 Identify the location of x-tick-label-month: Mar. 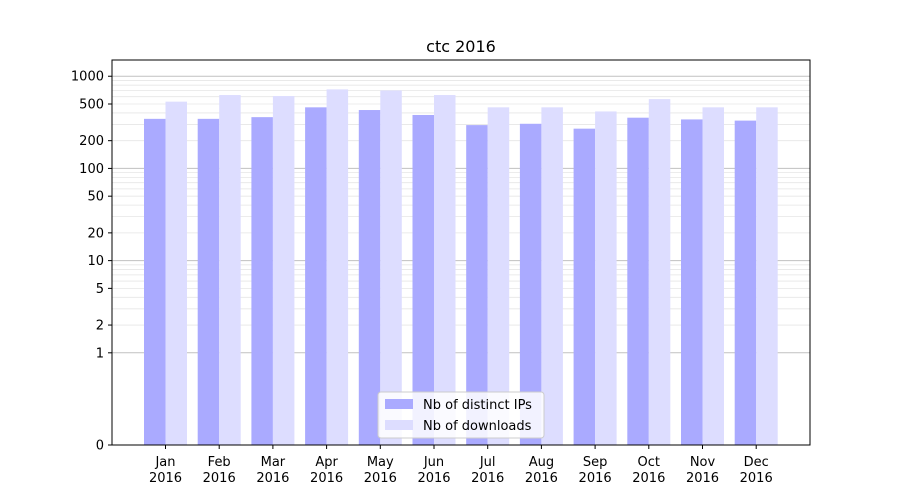
(273, 462).